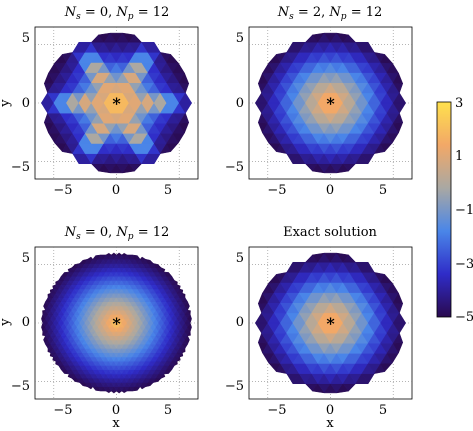 The height and width of the screenshot is (431, 473). Describe the element at coordinates (464, 264) in the screenshot. I see `colorbar-tick-label: −3` at that location.